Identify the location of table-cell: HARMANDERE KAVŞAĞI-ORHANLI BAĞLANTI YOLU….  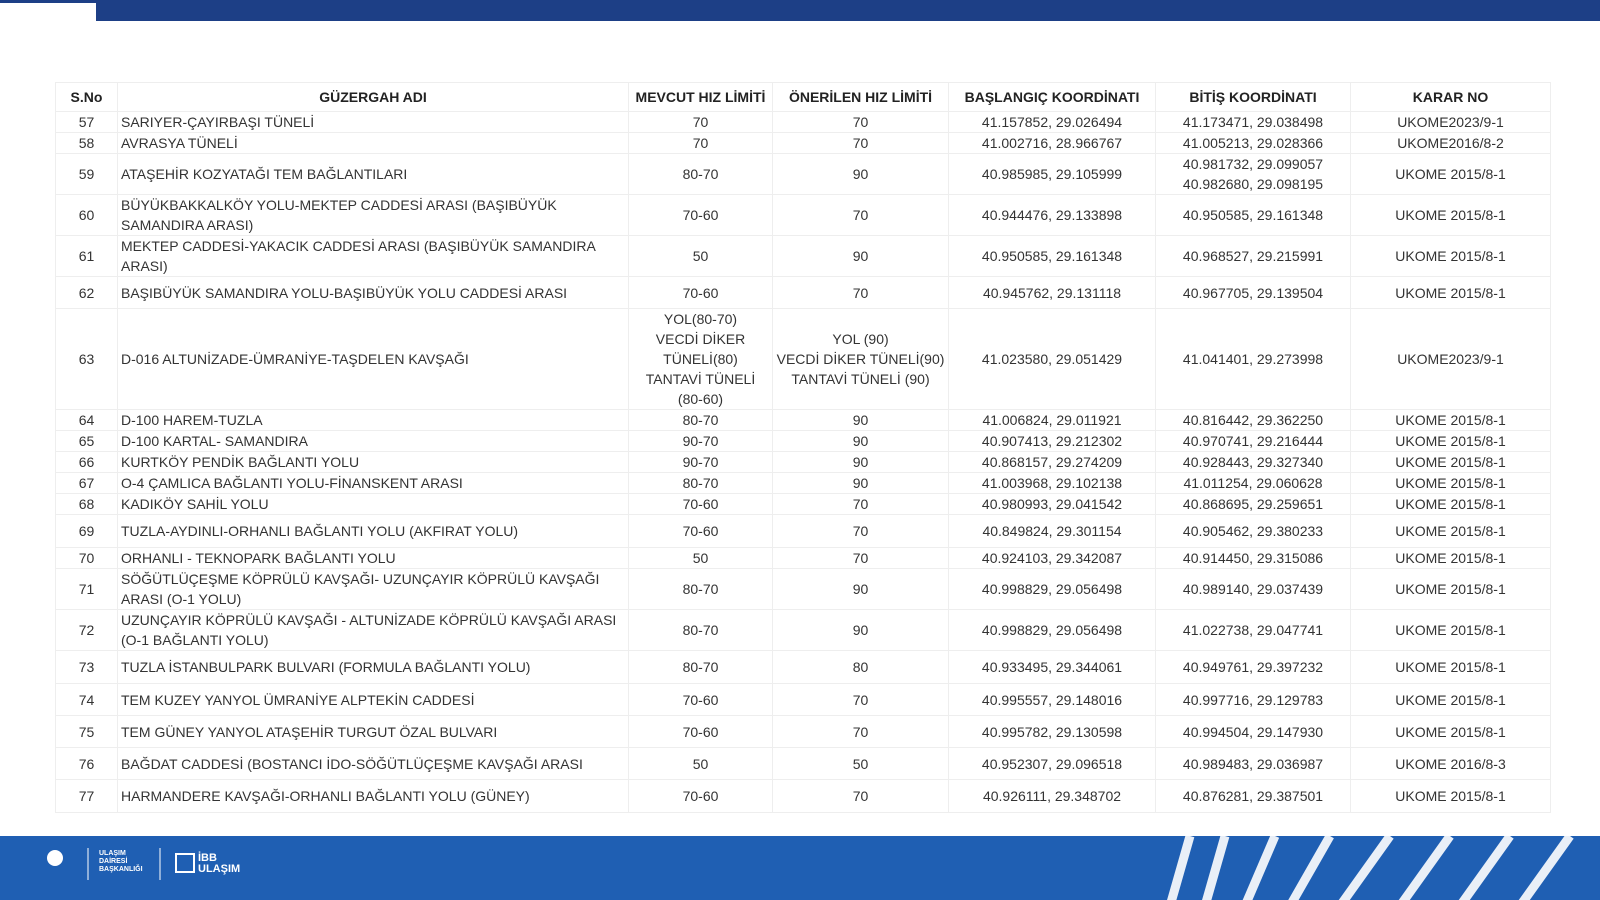
(373, 796).